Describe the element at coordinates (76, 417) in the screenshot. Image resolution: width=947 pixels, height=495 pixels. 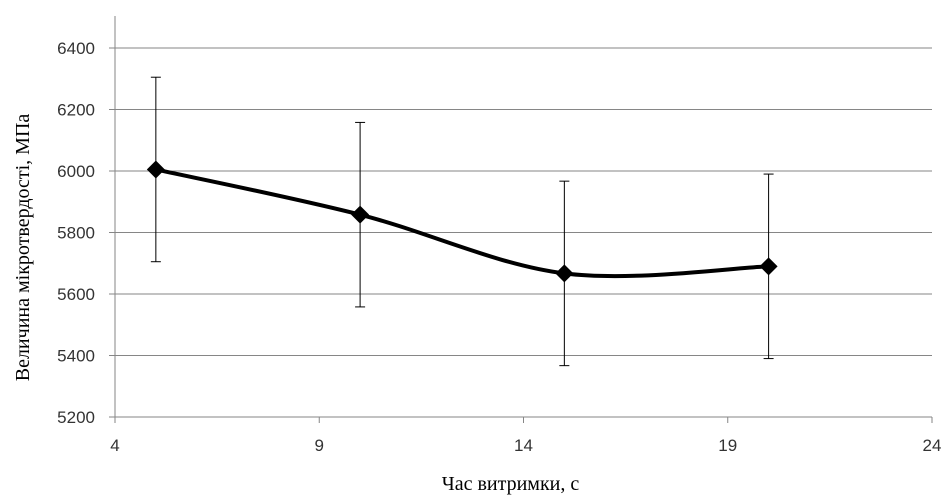
I see `y-tick-label: 5200` at that location.